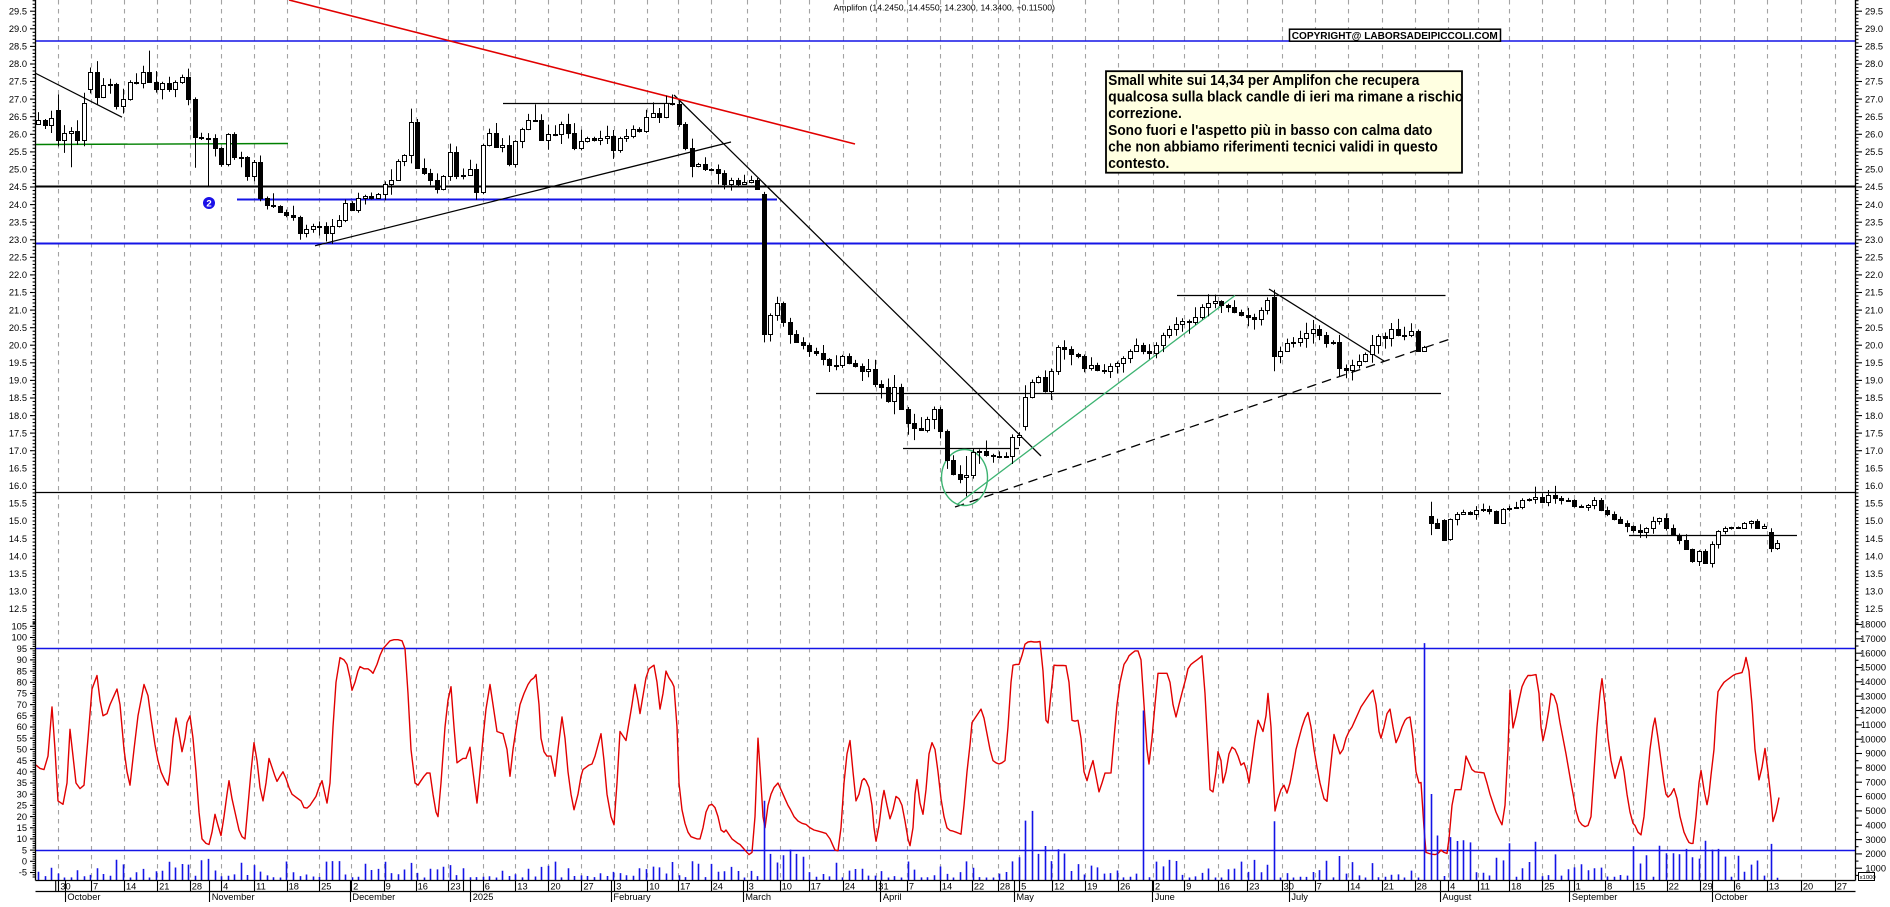 This screenshot has width=1890, height=907. Describe the element at coordinates (22, 705) in the screenshot. I see `svg-text: 70` at that location.